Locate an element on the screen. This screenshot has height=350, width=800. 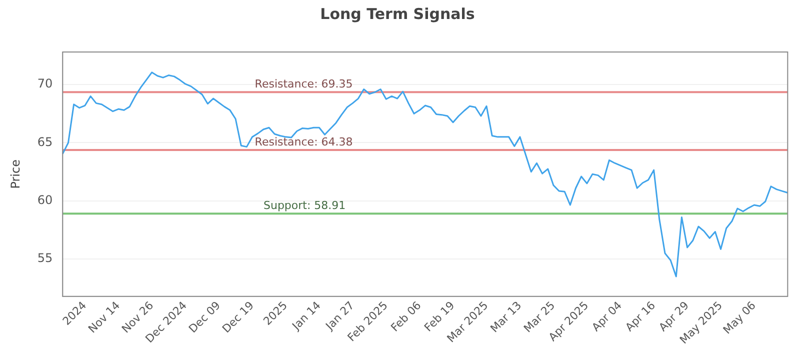
x-tick-label: Apr 04 is located at coordinates (607, 316).